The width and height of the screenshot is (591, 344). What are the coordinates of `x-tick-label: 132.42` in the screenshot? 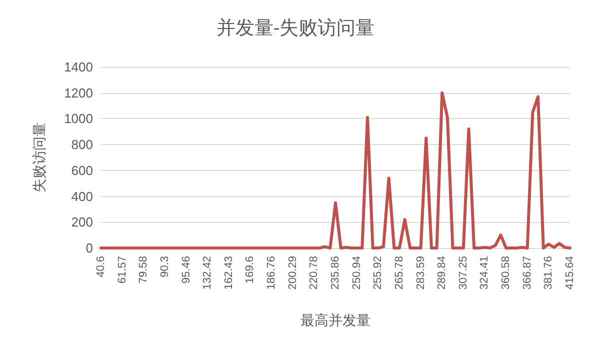 It's located at (208, 273).